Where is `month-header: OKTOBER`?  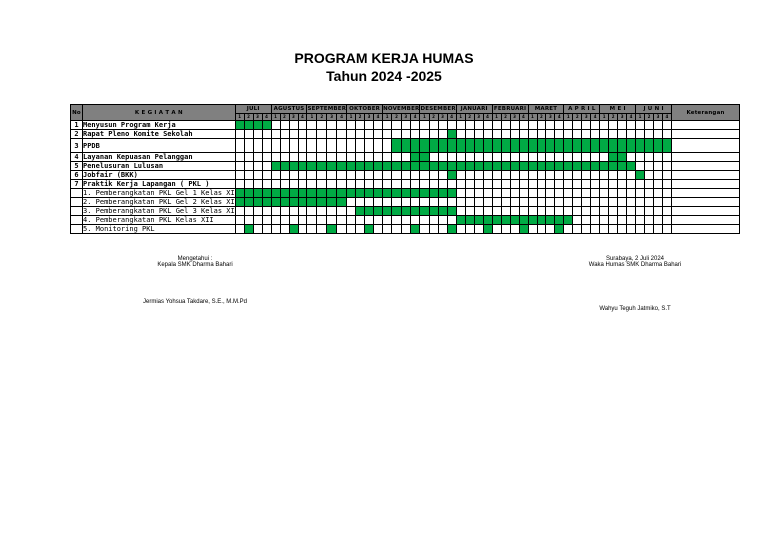
month-header: OKTOBER is located at coordinates (365, 109).